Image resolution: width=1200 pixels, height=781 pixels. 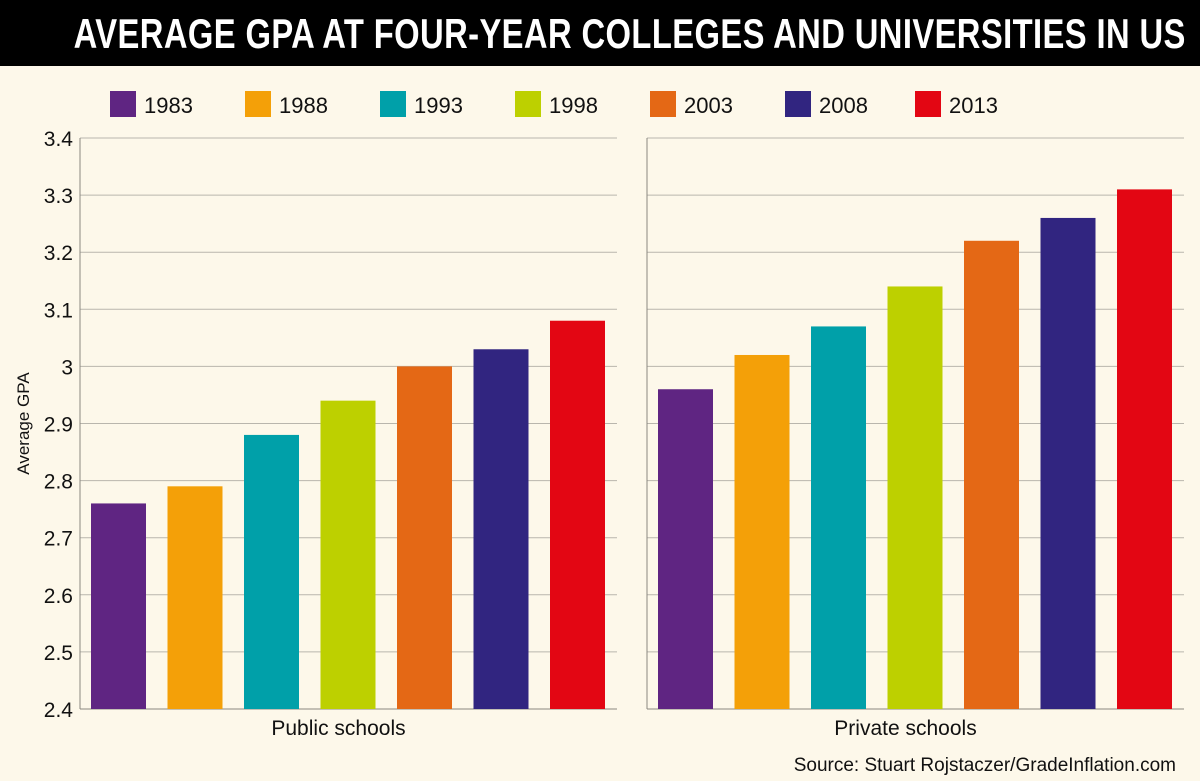 I want to click on bar-private-schools-1988, so click(x=762, y=531).